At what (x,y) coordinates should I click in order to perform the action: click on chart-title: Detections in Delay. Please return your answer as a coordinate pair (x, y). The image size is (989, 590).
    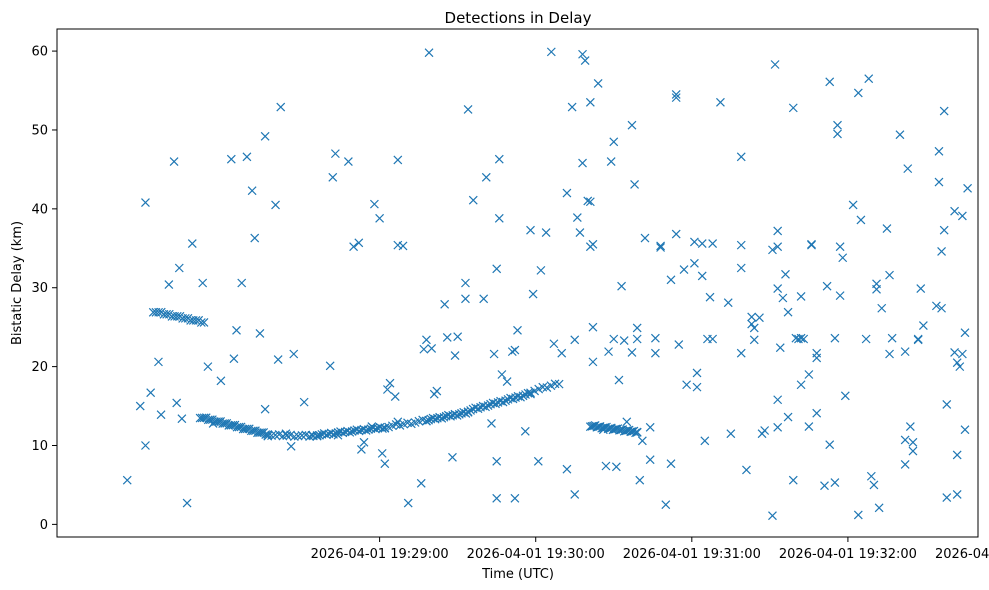
    Looking at the image, I should click on (518, 18).